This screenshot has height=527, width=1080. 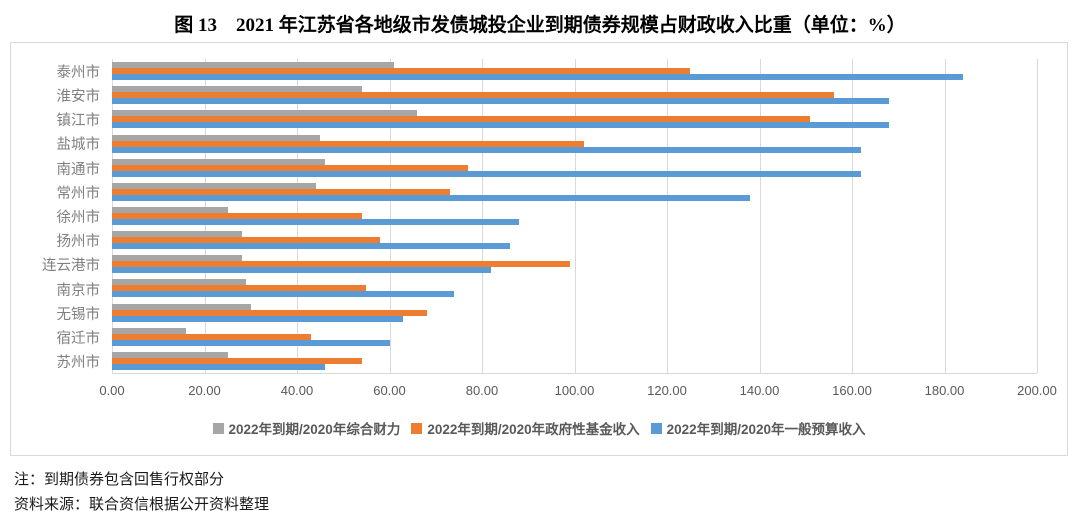 I want to click on y-axis-label: 徐州市, so click(x=78, y=218).